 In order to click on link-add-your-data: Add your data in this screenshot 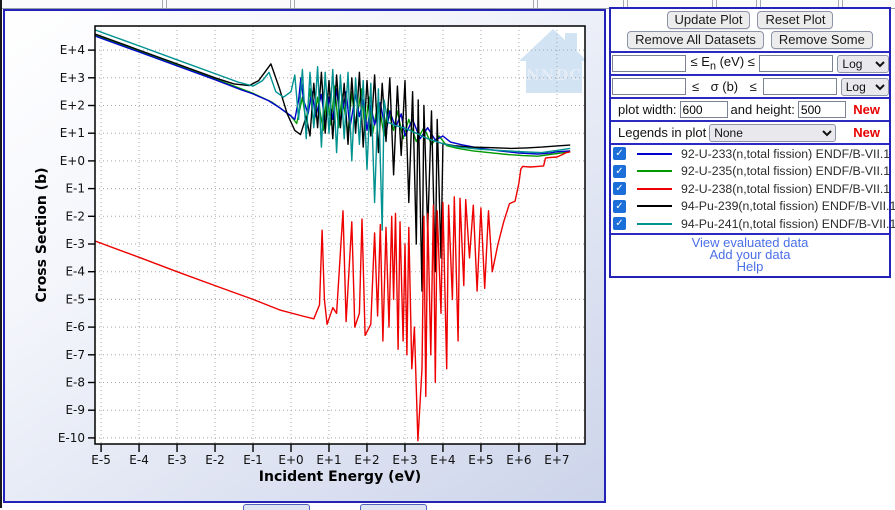, I will do `click(750, 254)`.